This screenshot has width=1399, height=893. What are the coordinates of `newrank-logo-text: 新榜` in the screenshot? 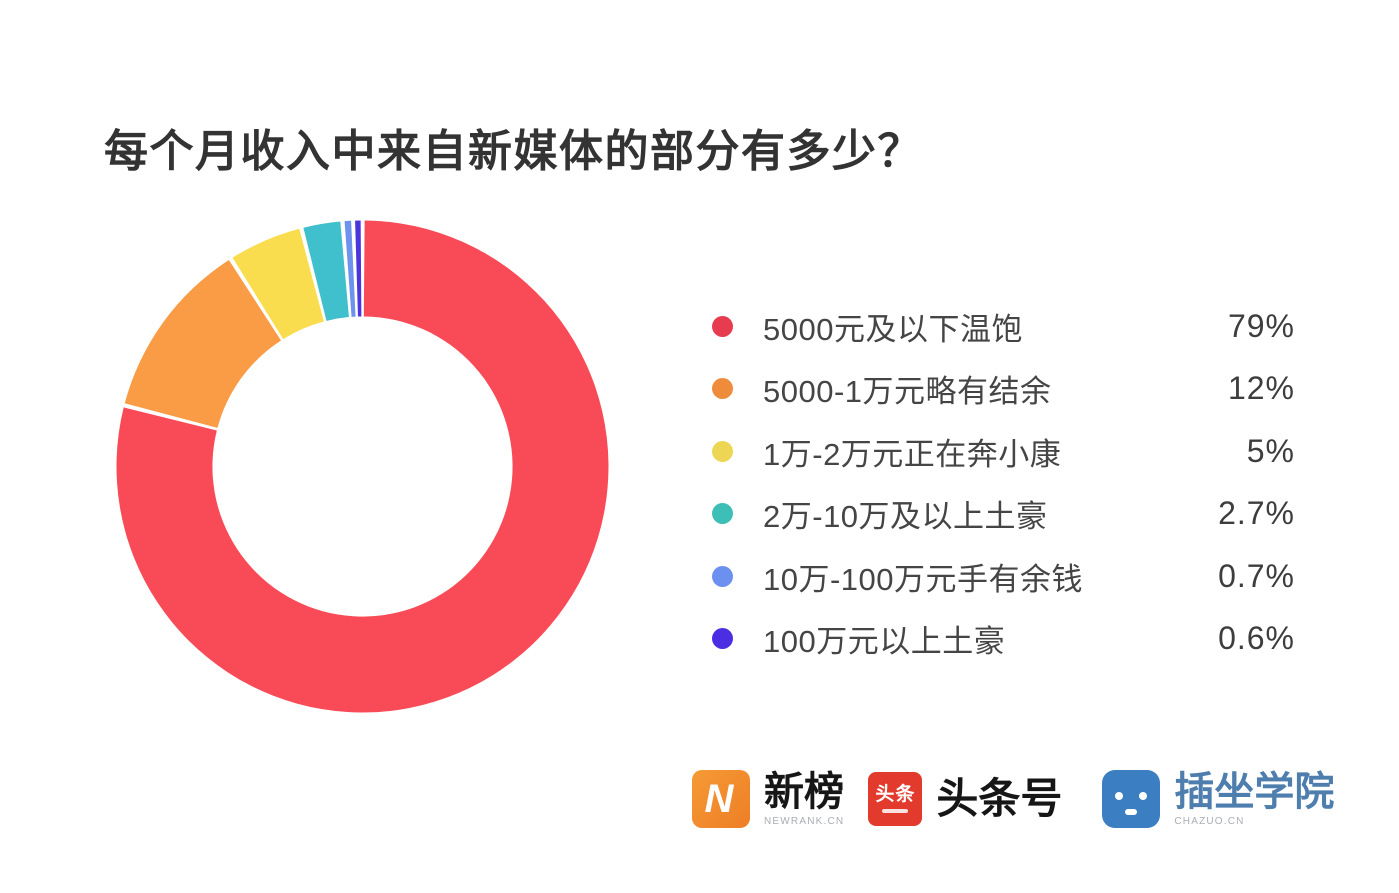 It's located at (804, 792).